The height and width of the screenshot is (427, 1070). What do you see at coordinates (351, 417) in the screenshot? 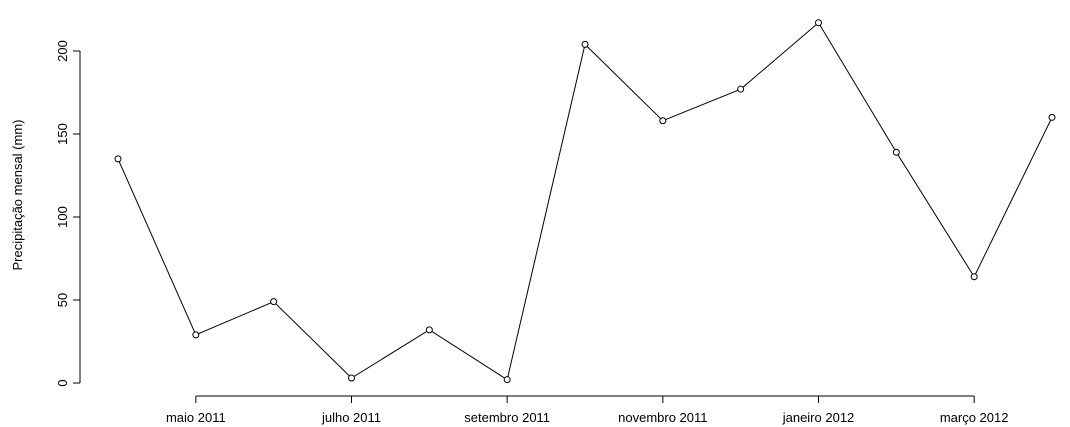
I see `x-tick-label: julho 2011` at bounding box center [351, 417].